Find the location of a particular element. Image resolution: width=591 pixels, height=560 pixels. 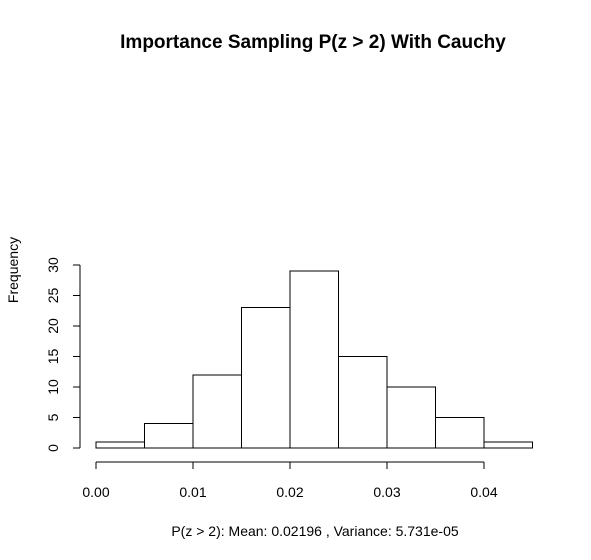

x-tick-label-0: 0.00 is located at coordinates (95, 492).